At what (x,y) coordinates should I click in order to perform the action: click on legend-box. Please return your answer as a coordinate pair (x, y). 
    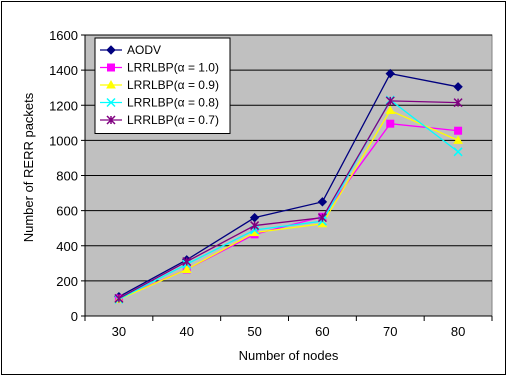
    Looking at the image, I should click on (162, 85).